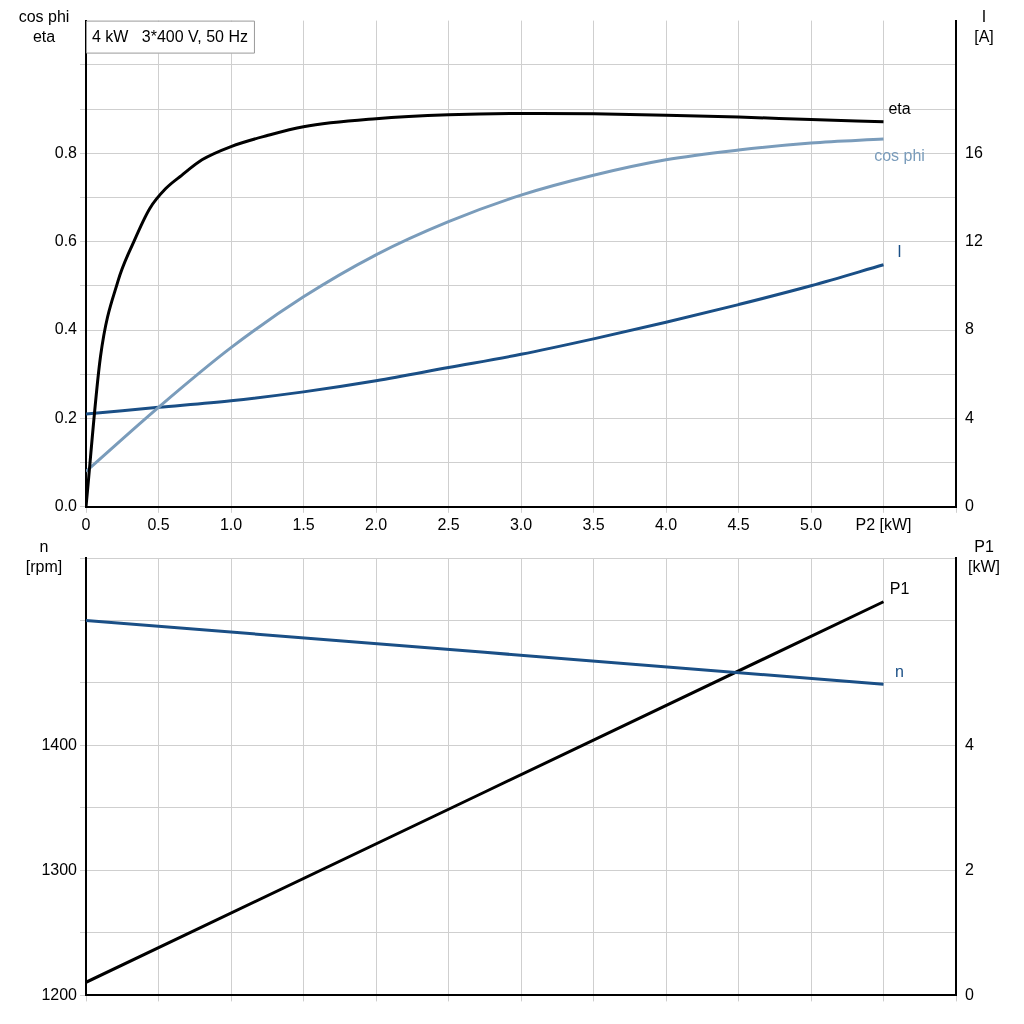 Image resolution: width=1024 pixels, height=1024 pixels. Describe the element at coordinates (448, 524) in the screenshot. I see `x-tick-label: 2.5` at that location.